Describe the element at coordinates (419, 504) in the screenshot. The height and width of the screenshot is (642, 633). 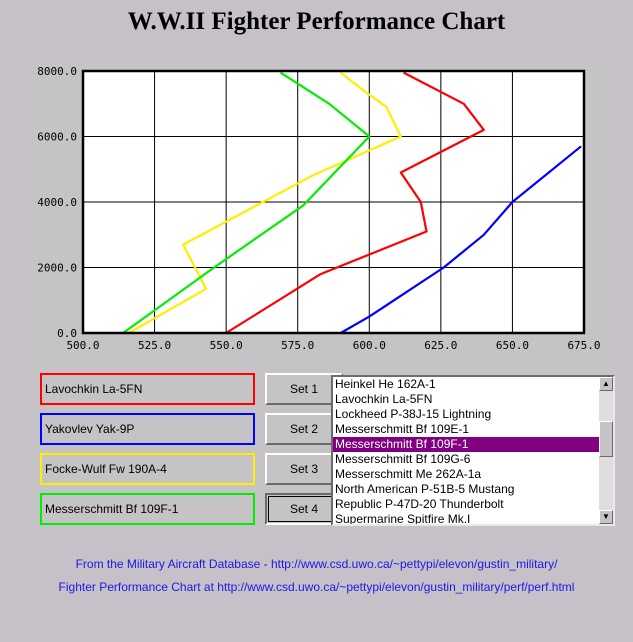
I see `list-item: Republic P-47D-20 Thunderbolt` at that location.